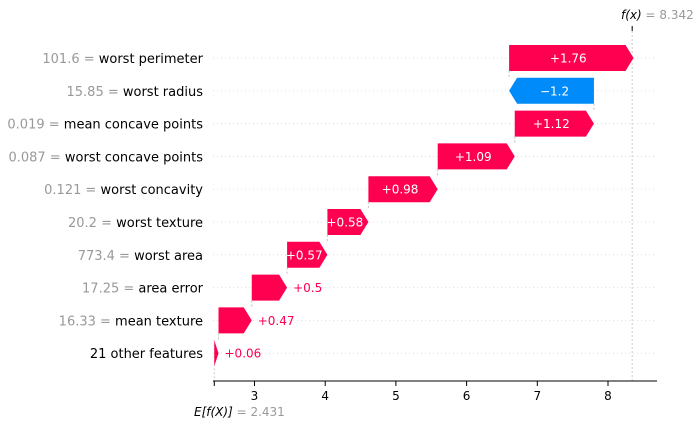 The height and width of the screenshot is (427, 700). I want to click on bar-value-label: −1.2, so click(554, 91).